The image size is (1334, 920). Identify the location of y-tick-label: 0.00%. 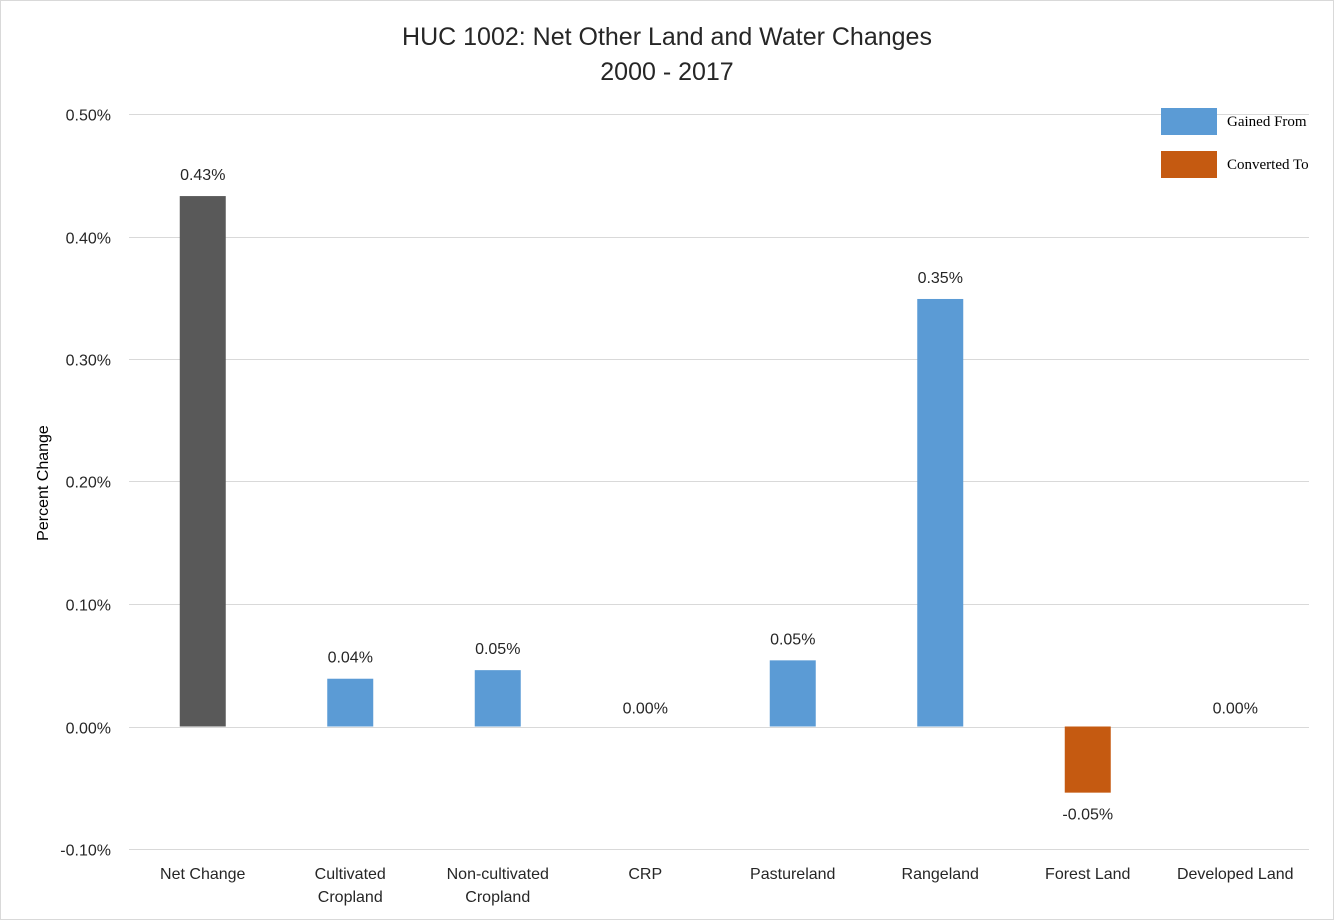
(88, 729).